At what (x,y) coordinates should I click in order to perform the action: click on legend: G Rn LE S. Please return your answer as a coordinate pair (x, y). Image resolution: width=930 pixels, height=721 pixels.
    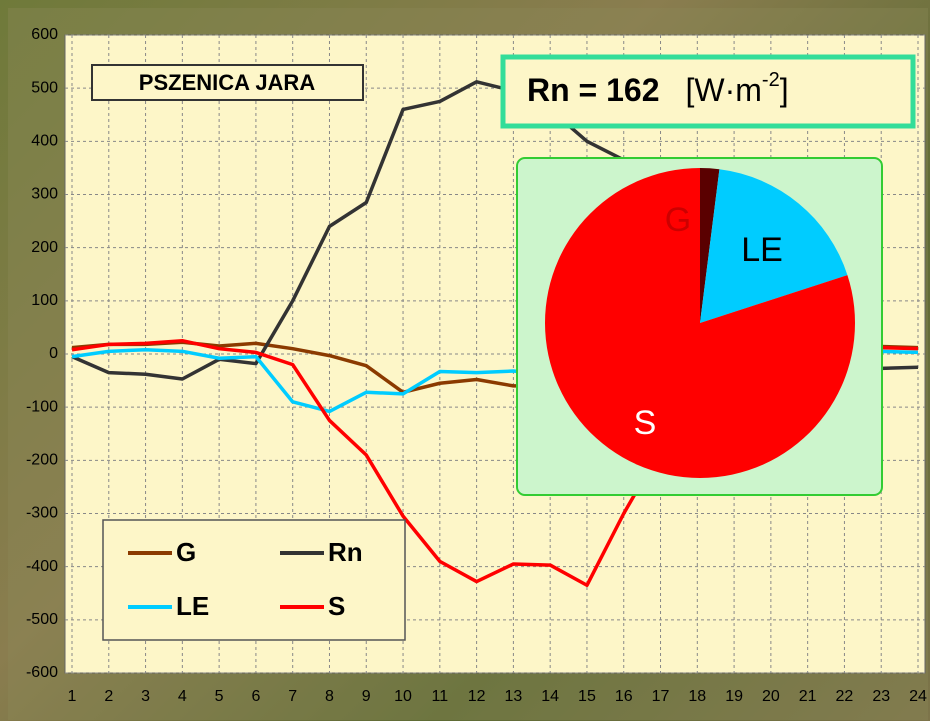
    Looking at the image, I should click on (254, 580).